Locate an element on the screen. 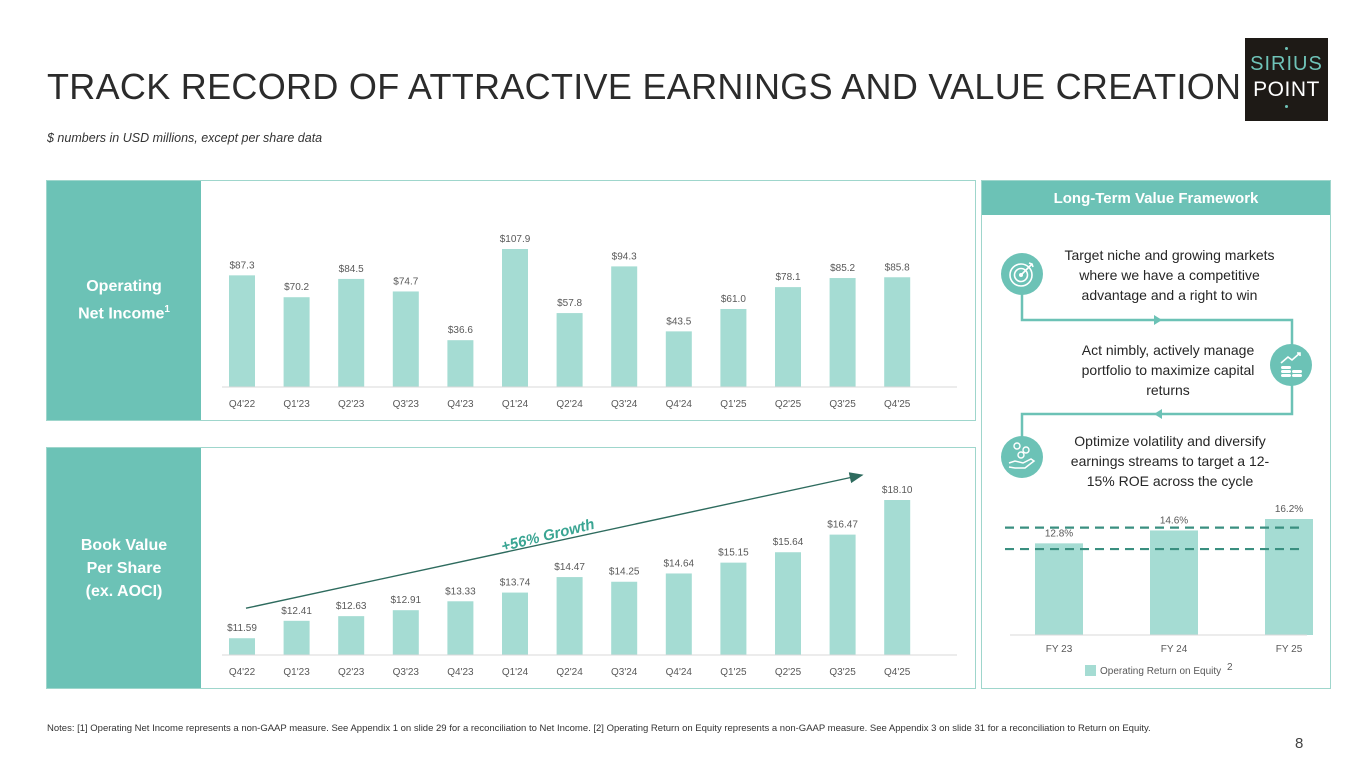 This screenshot has height=767, width=1365. growth-arrow is located at coordinates (554, 540).